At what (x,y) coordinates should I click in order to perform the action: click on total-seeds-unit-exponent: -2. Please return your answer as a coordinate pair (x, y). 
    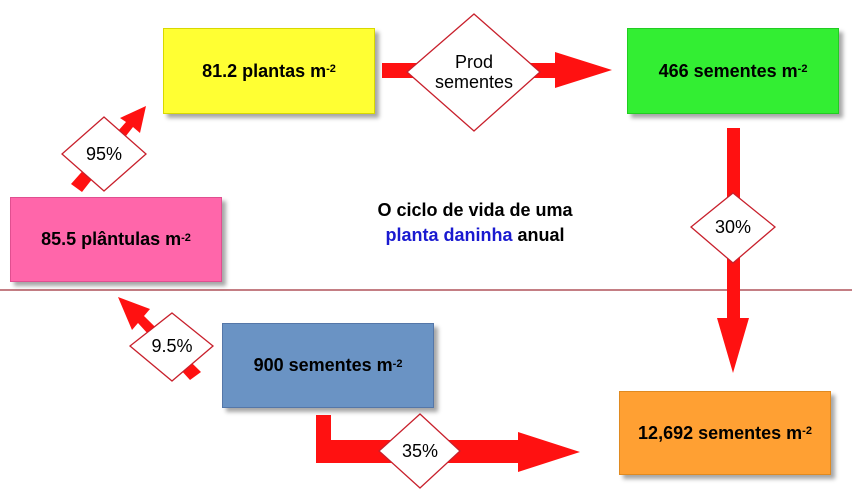
    Looking at the image, I should click on (807, 431).